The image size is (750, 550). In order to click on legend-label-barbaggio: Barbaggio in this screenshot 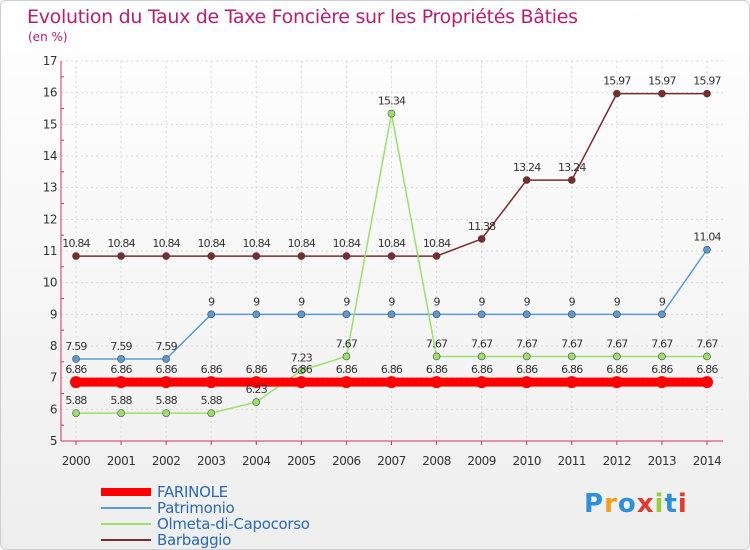, I will do `click(194, 540)`.